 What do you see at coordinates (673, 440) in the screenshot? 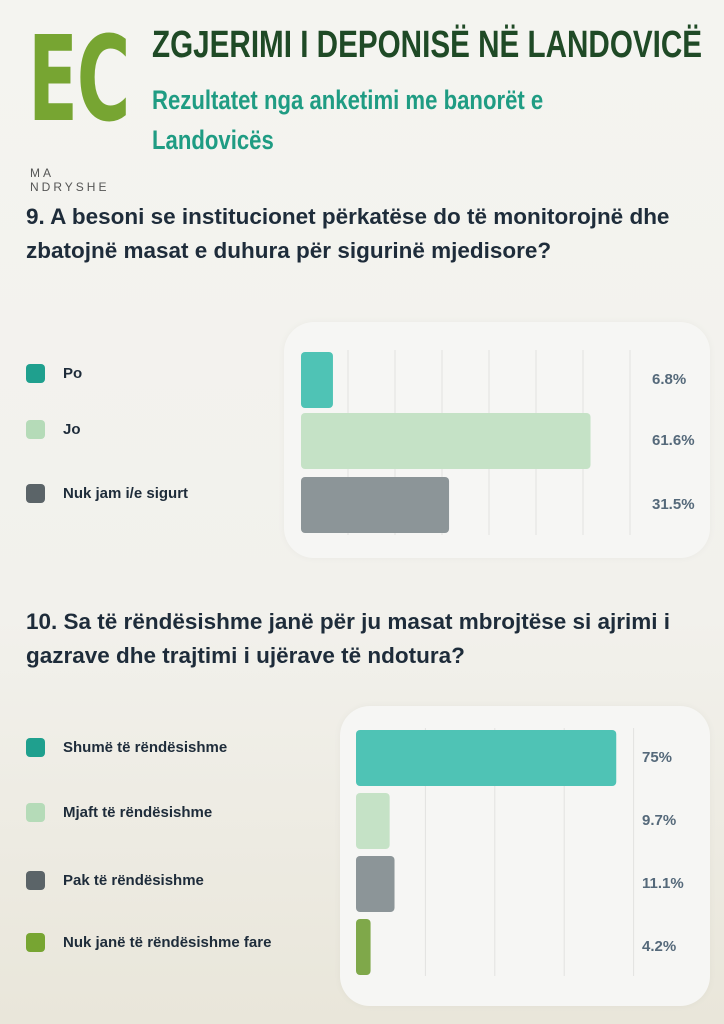
I see `data-label: 61.6%` at bounding box center [673, 440].